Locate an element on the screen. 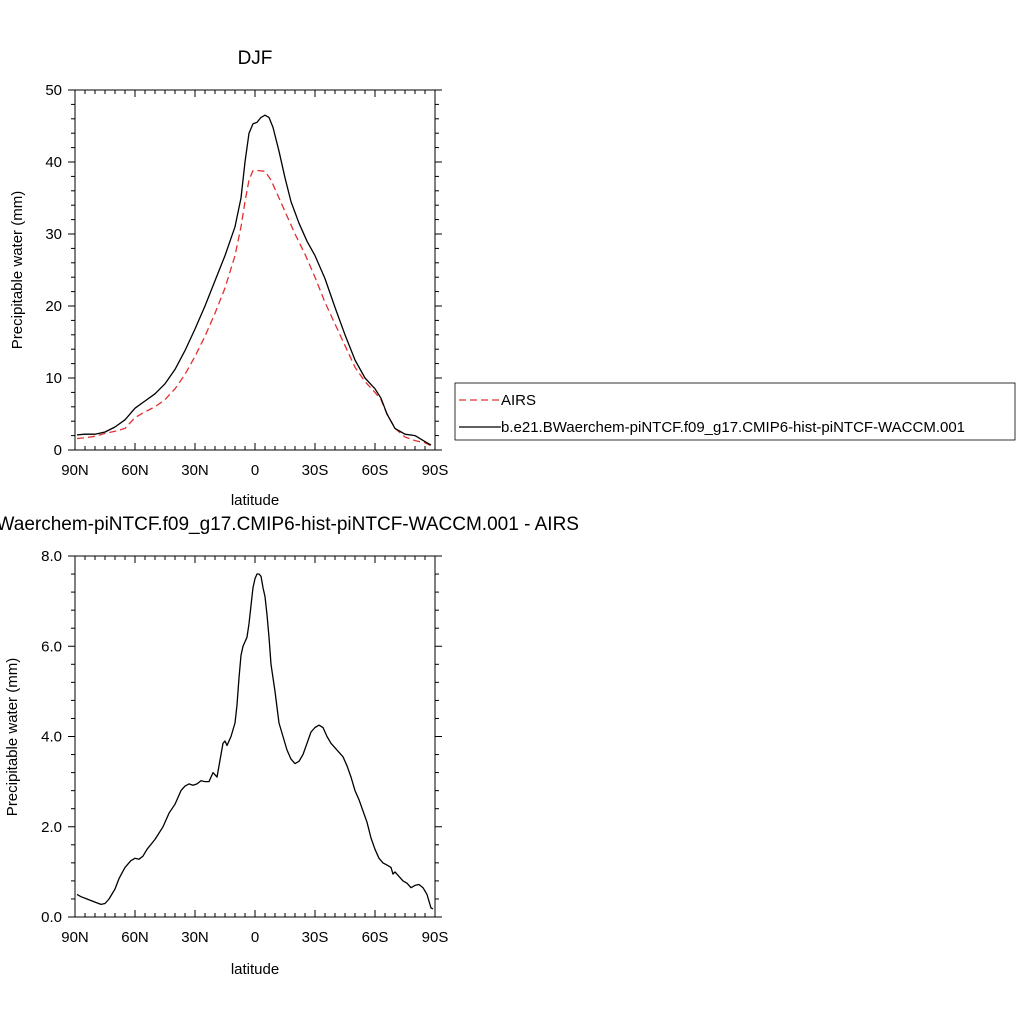 The height and width of the screenshot is (1024, 1024). top-x-tick-label: 30N is located at coordinates (195, 470).